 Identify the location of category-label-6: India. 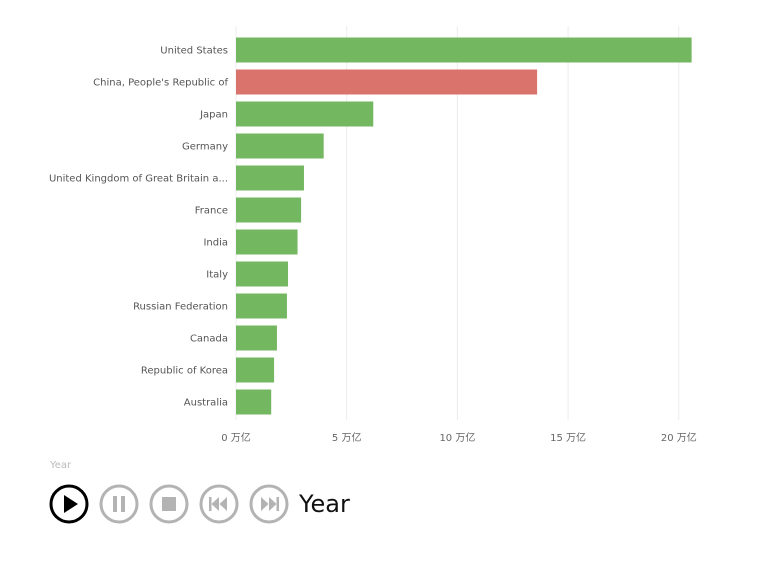
(215, 243).